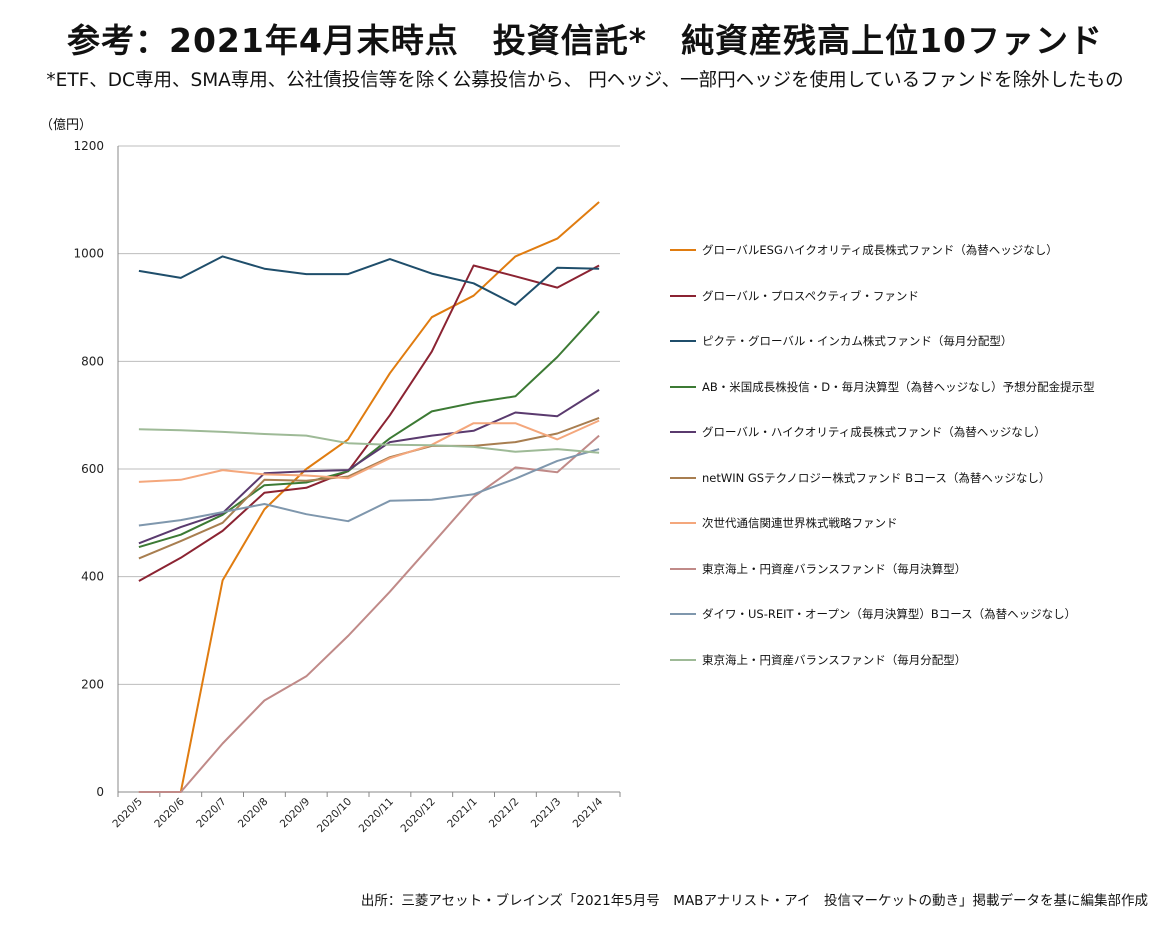 This screenshot has height=931, width=1170. What do you see at coordinates (376, 815) in the screenshot?
I see `x-tick-label-2020/11: 2020/11` at bounding box center [376, 815].